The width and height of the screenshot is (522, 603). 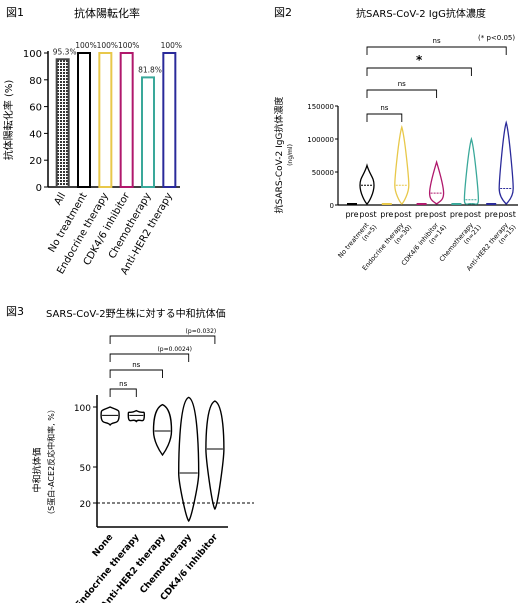 I want to click on fig3-title: SARS-CoV-2野生株に対する中和抗体価, so click(x=136, y=314).